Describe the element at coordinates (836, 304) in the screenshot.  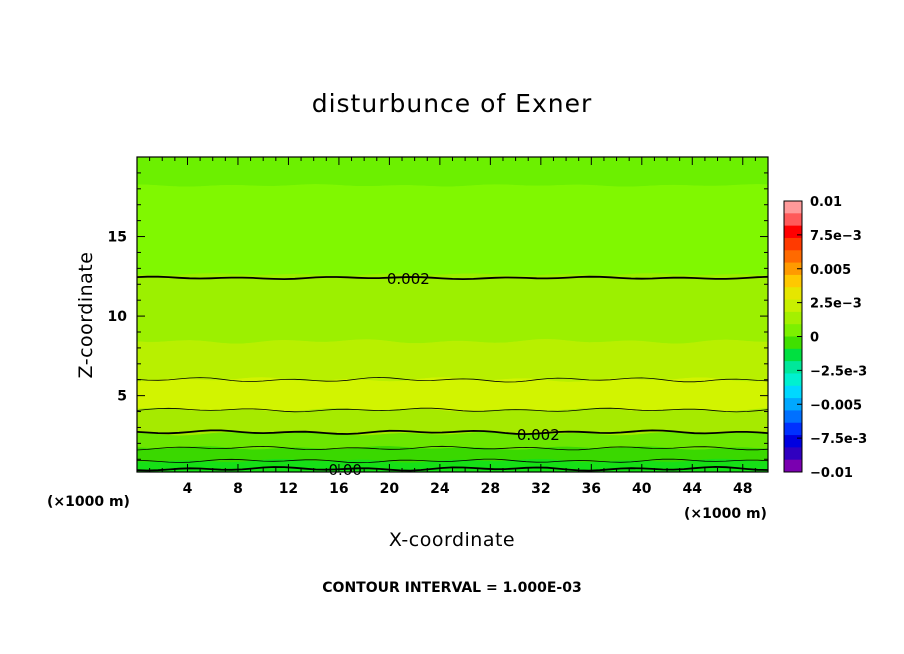
I see `colorbar-label: 2.5e−3` at that location.